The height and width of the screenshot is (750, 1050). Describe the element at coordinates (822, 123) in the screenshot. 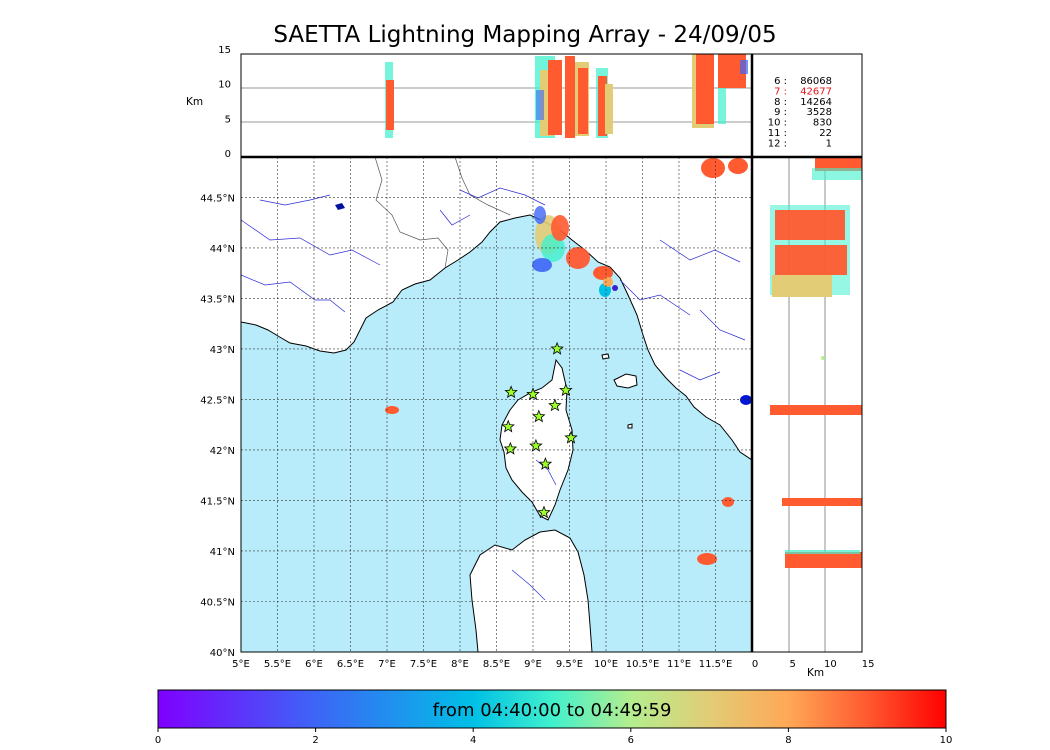

I see `count-value: 830` at that location.